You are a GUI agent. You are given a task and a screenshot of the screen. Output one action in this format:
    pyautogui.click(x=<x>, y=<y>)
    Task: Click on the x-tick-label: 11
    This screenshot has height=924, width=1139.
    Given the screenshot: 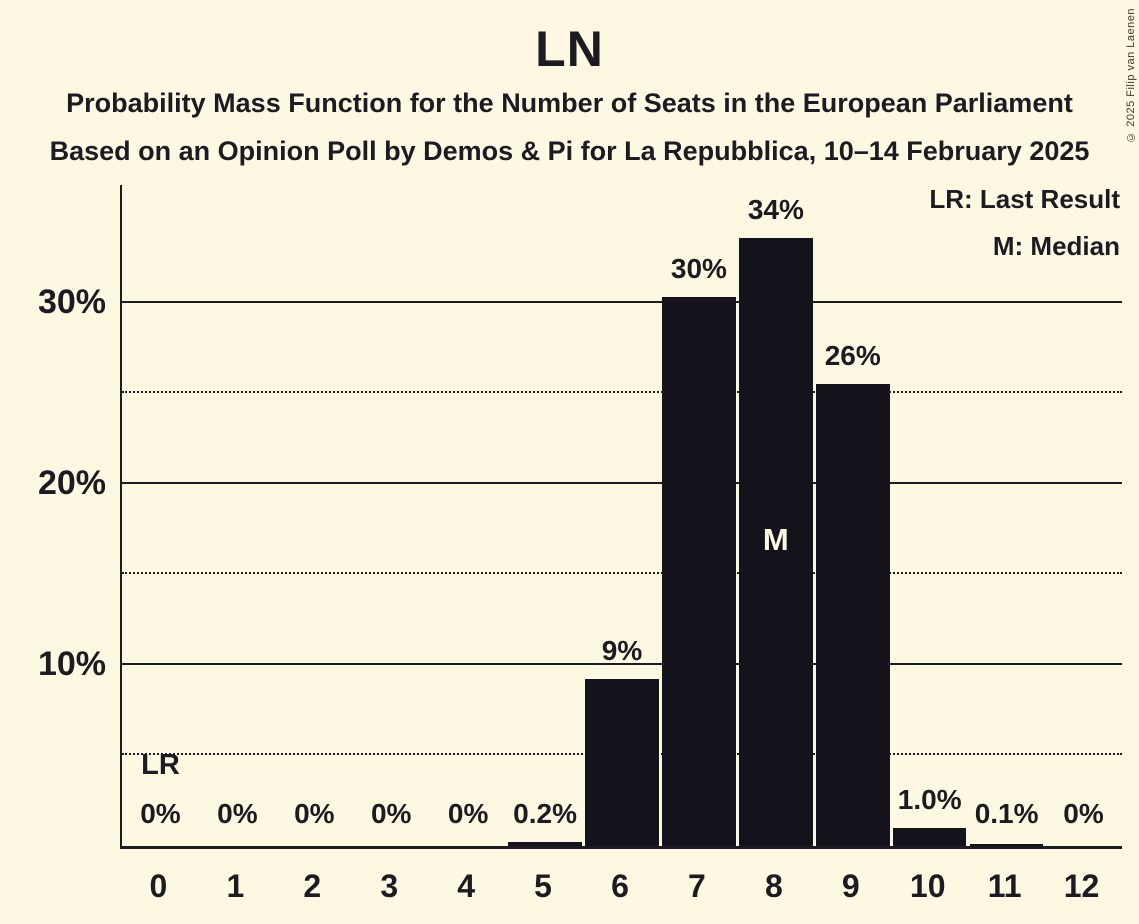 What is the action you would take?
    pyautogui.click(x=1004, y=886)
    